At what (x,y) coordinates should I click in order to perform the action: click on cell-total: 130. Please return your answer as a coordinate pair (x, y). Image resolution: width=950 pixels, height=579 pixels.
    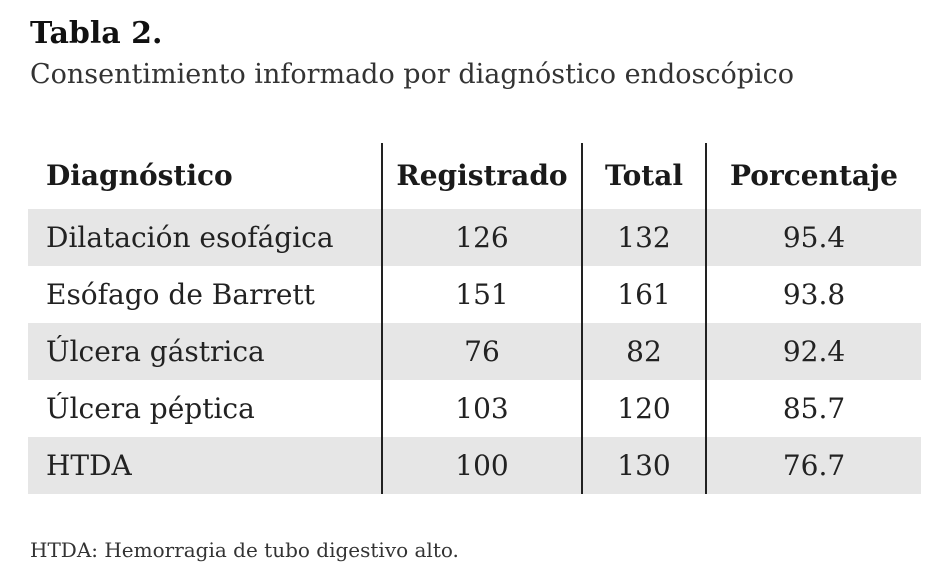
    Looking at the image, I should click on (643, 465).